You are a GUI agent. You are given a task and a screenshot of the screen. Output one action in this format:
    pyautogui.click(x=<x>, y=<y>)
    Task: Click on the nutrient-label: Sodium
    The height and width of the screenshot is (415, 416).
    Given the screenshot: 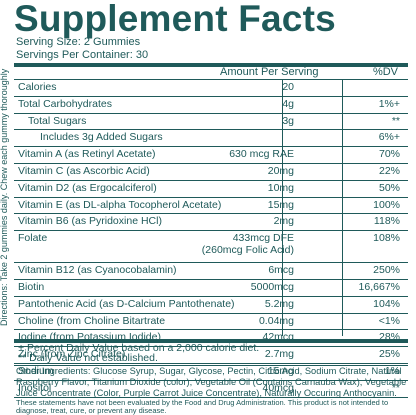 What is the action you would take?
    pyautogui.click(x=36, y=370)
    